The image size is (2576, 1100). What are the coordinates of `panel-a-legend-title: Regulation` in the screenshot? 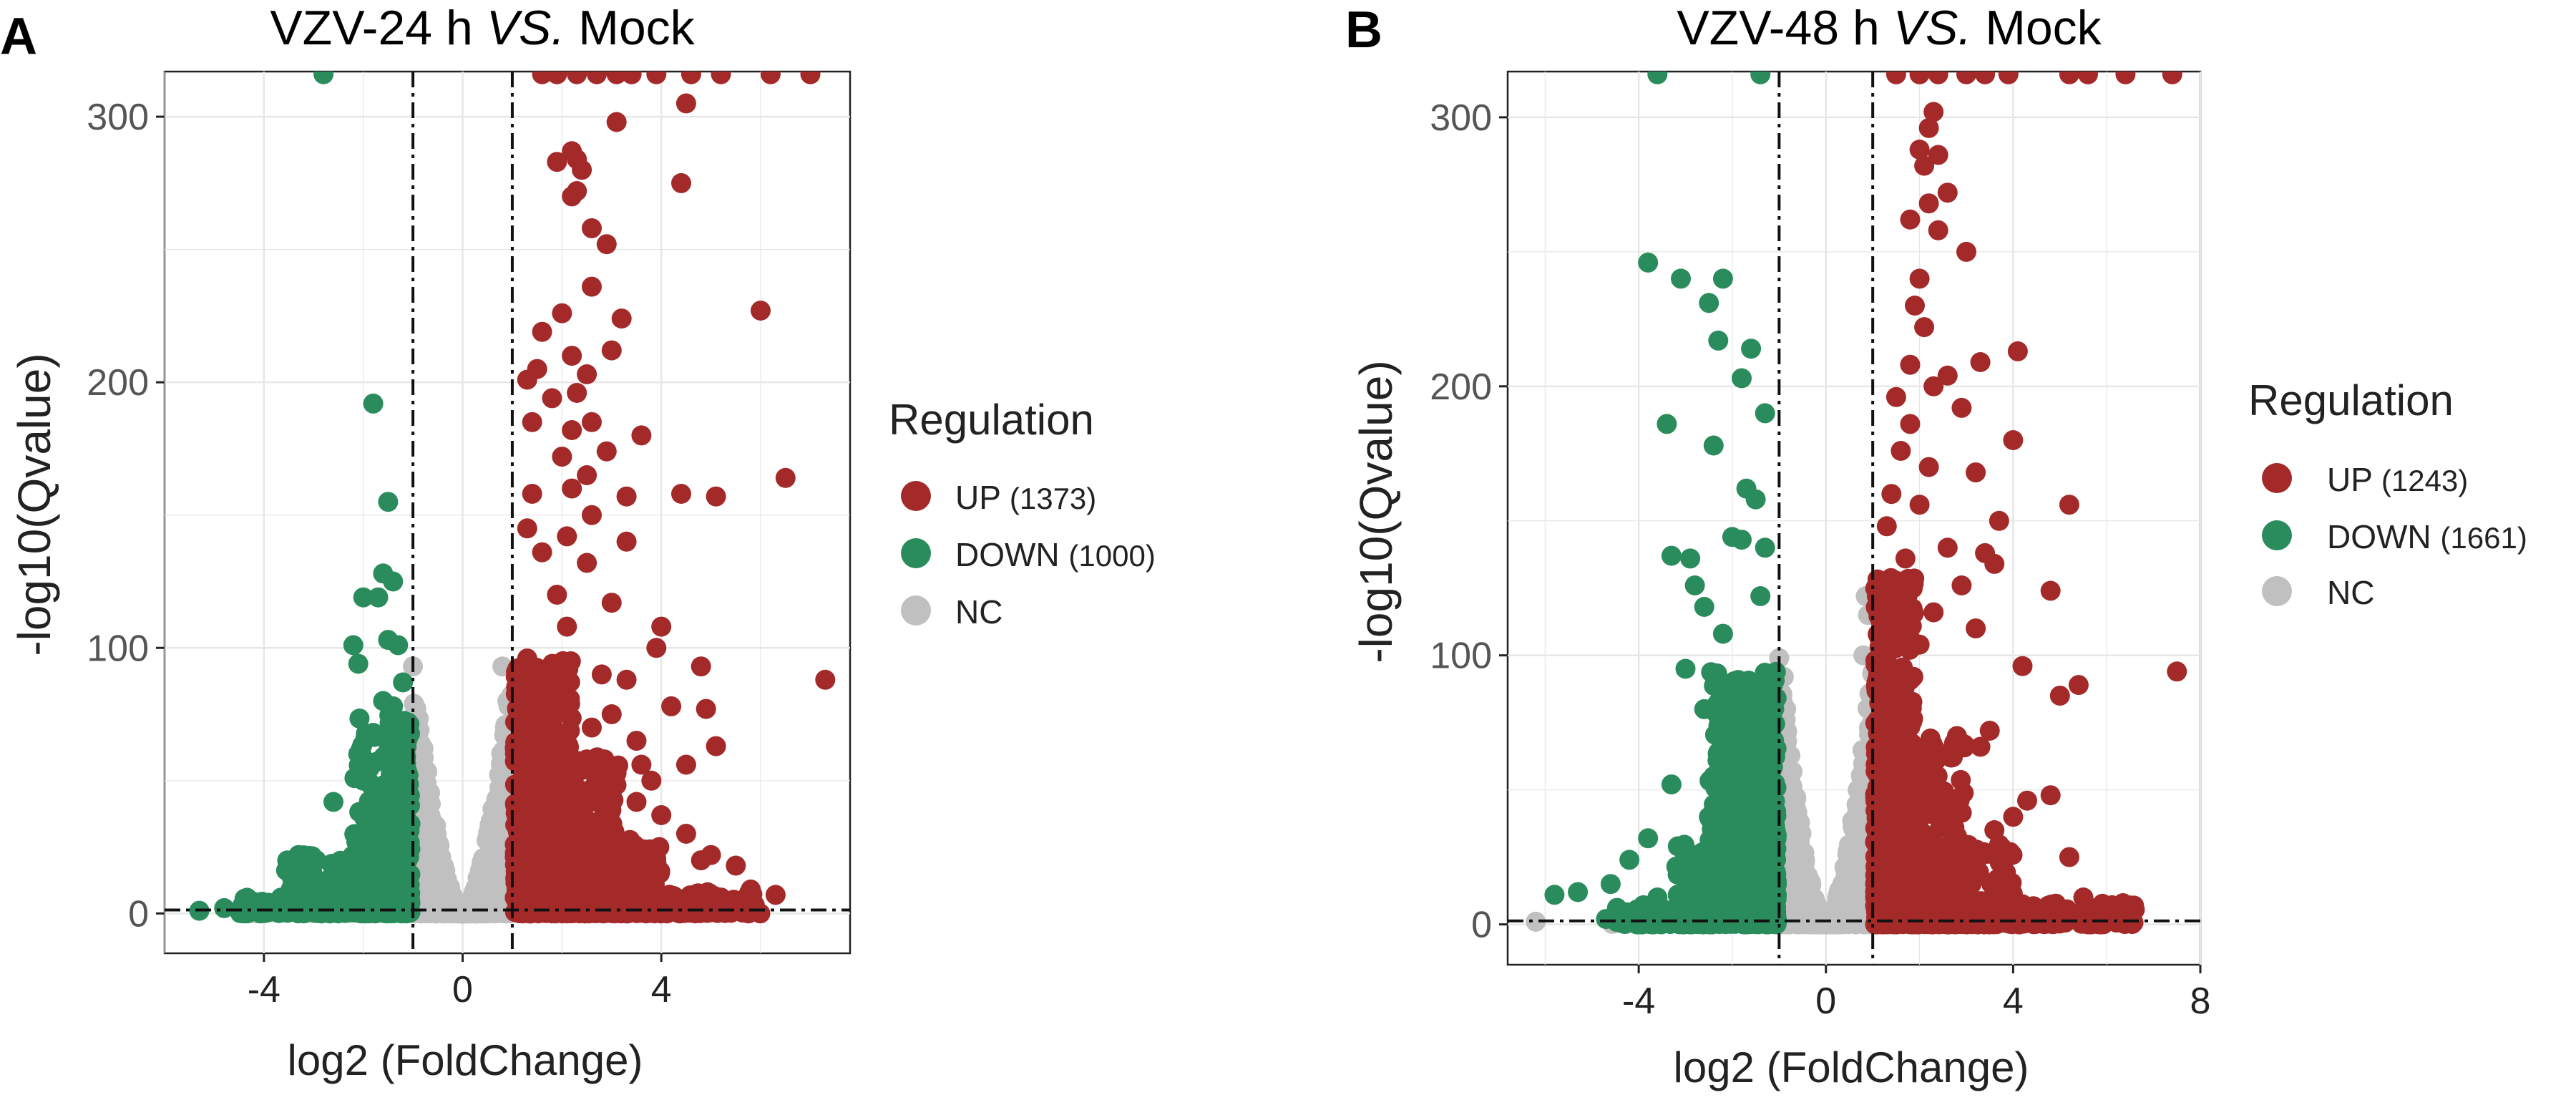 It's located at (991, 420).